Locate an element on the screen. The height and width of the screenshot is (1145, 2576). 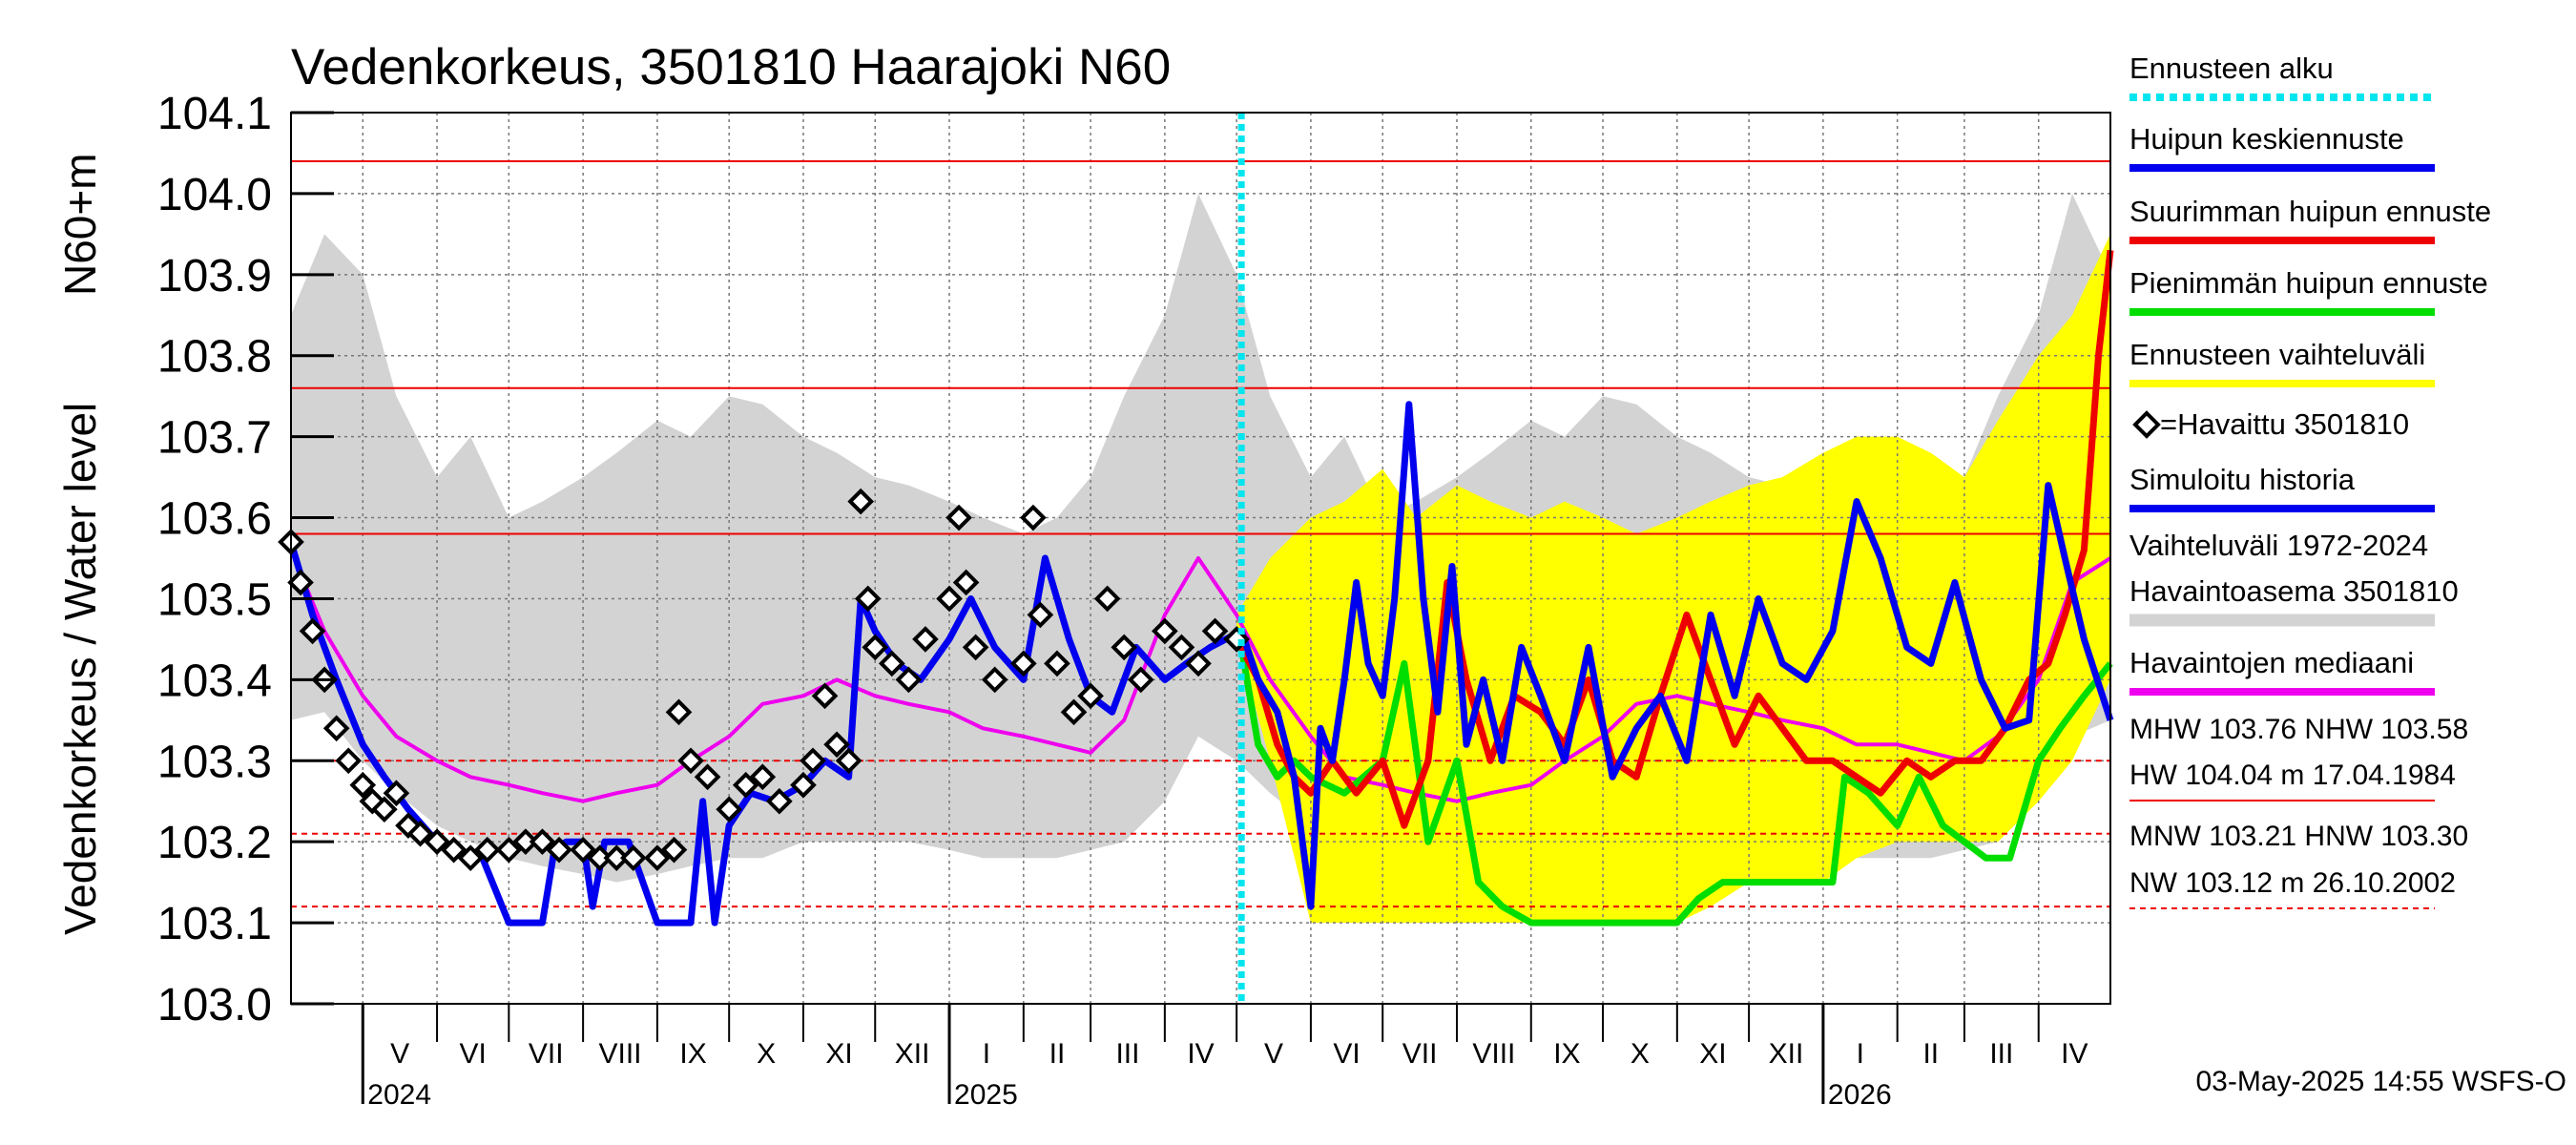
y-tick-label: 103.4 is located at coordinates (214, 681).